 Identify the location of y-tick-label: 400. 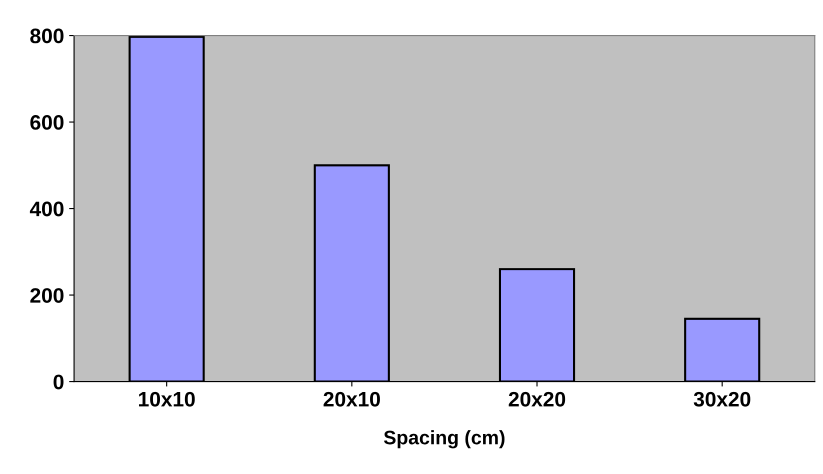
(47, 209).